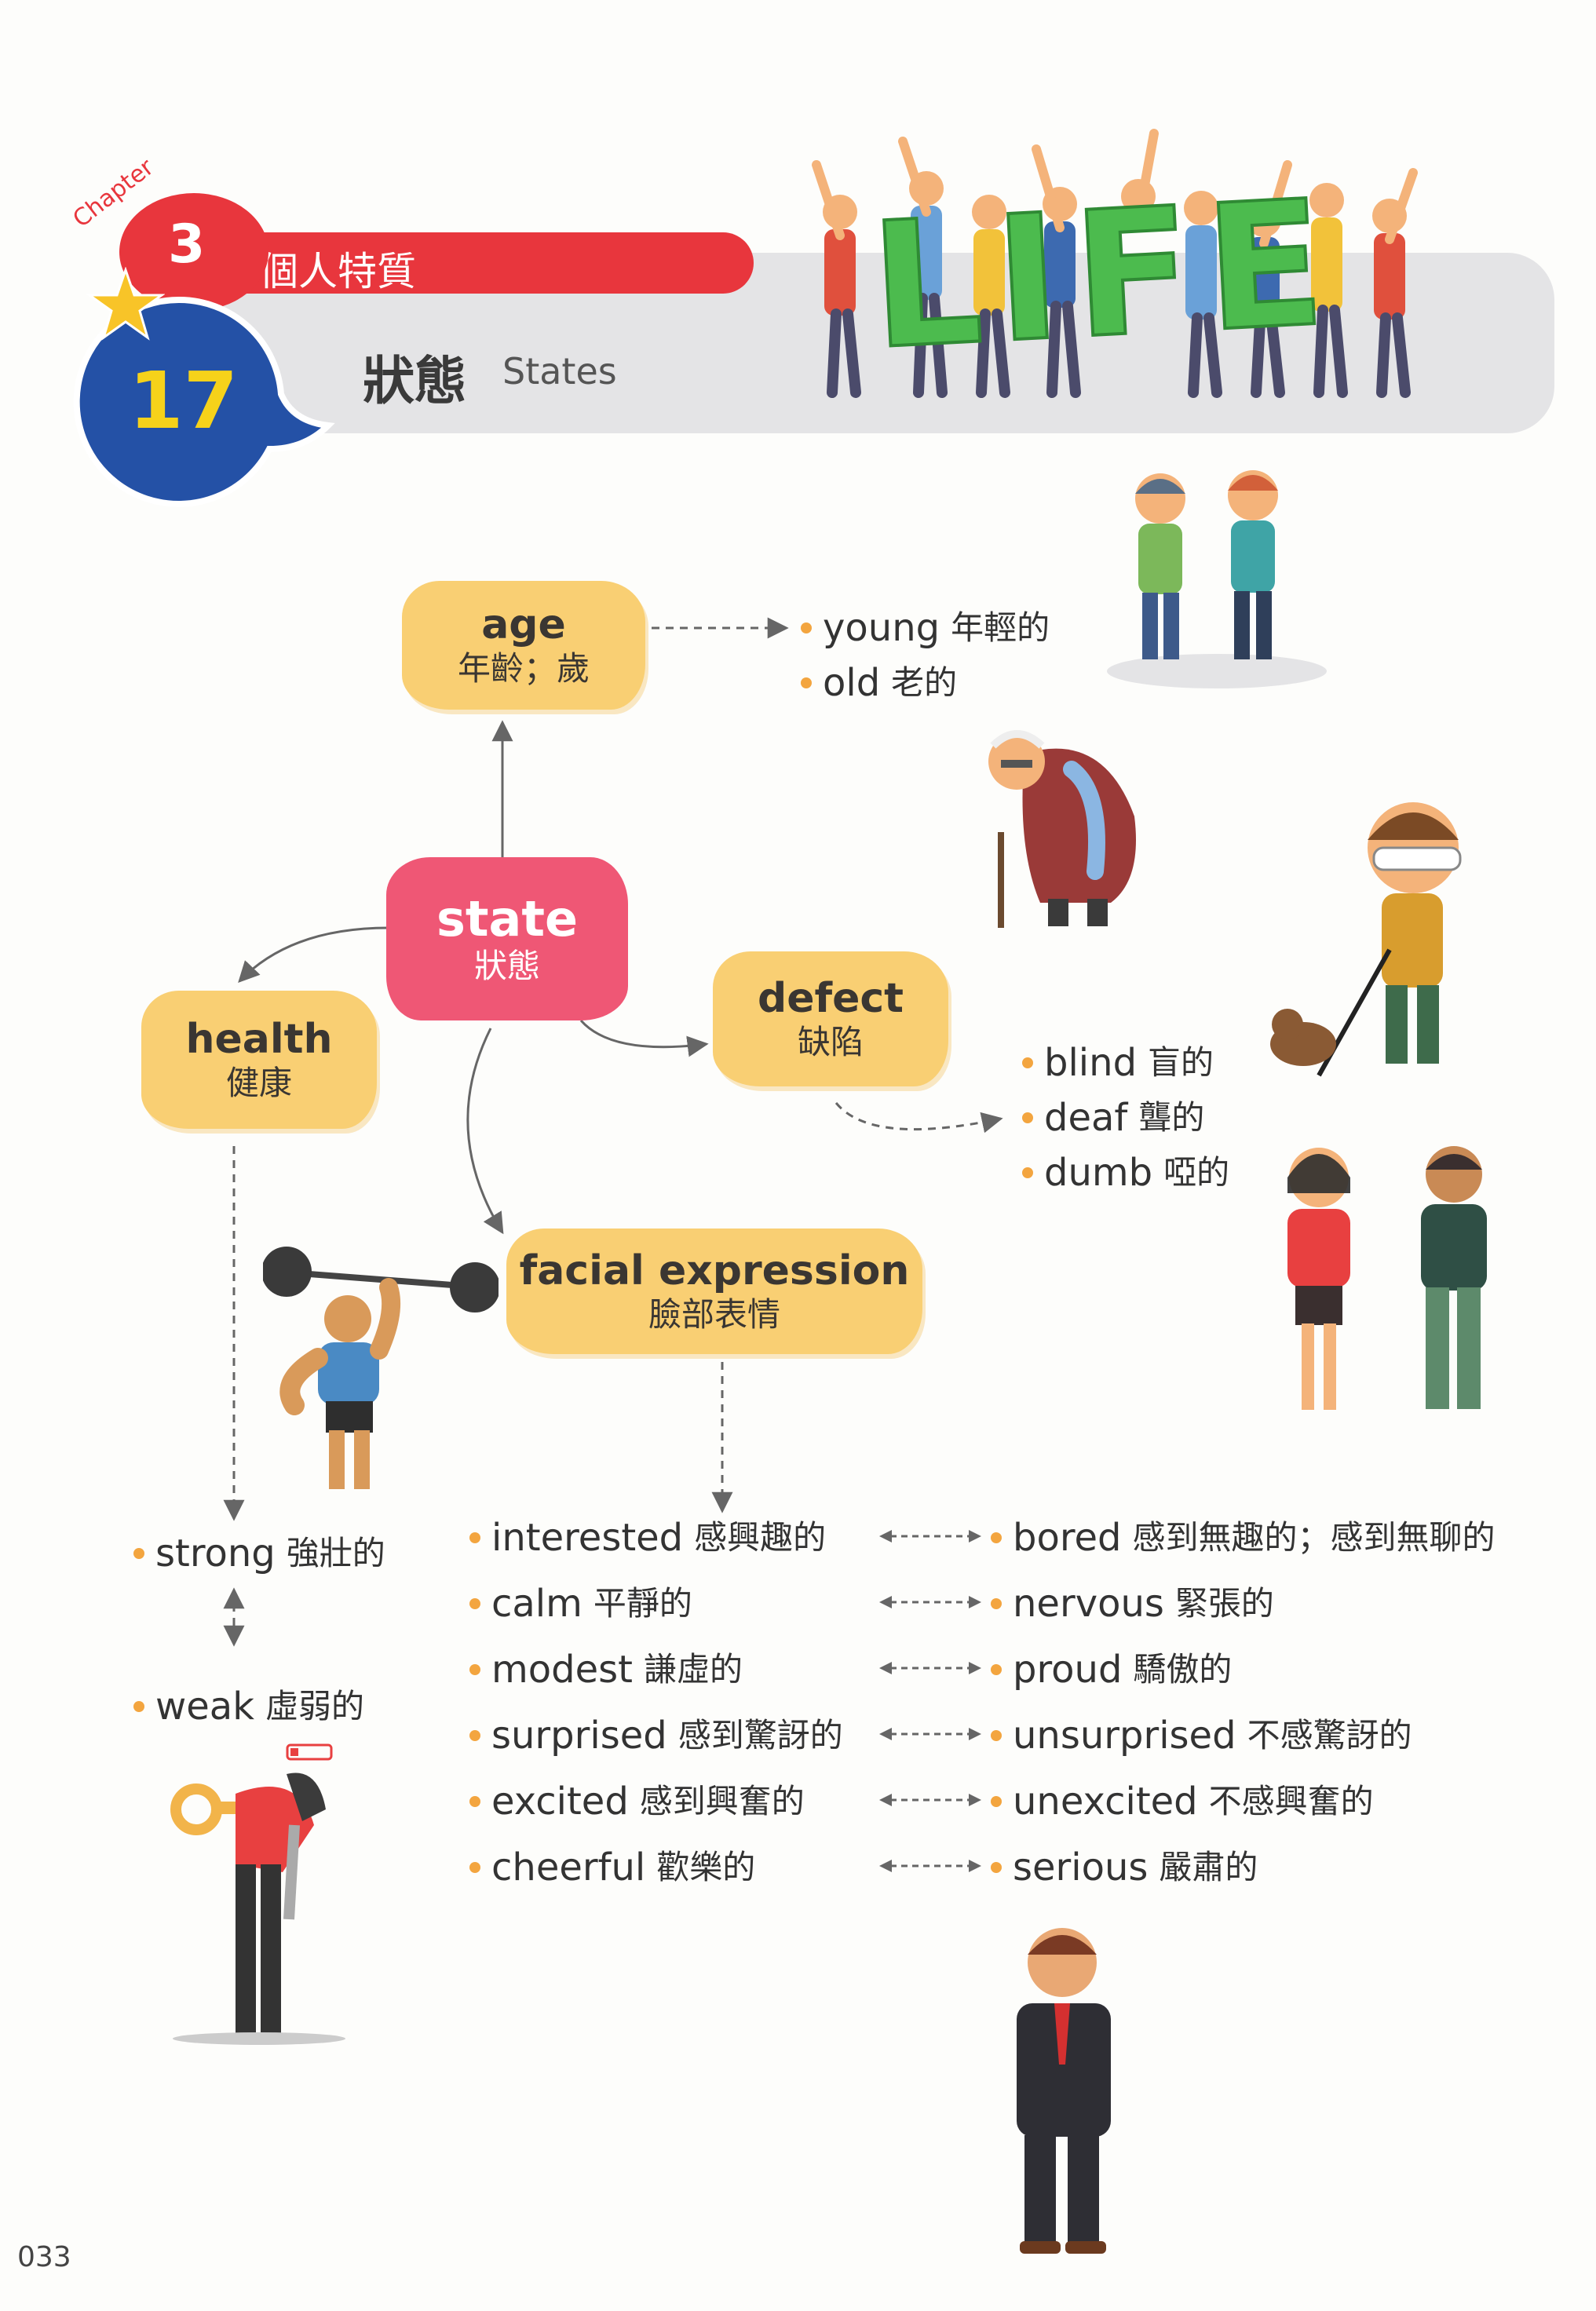  Describe the element at coordinates (656, 1735) in the screenshot. I see `expression-left-word: surprised 感到驚訝的` at that location.